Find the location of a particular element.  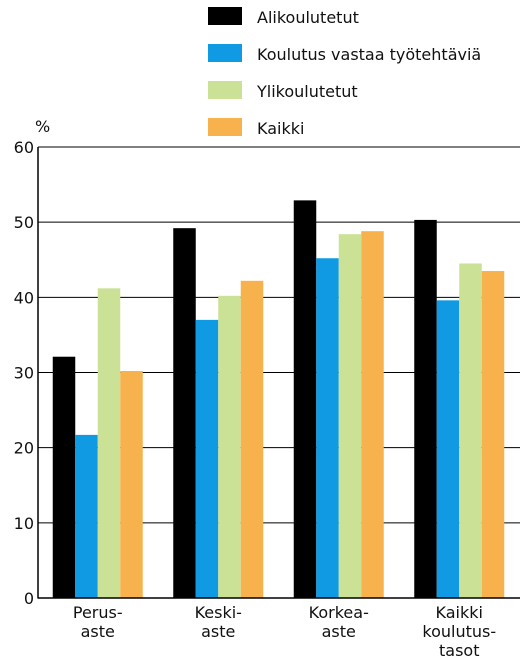

y-tick-label-20: 20 is located at coordinates (24, 448).